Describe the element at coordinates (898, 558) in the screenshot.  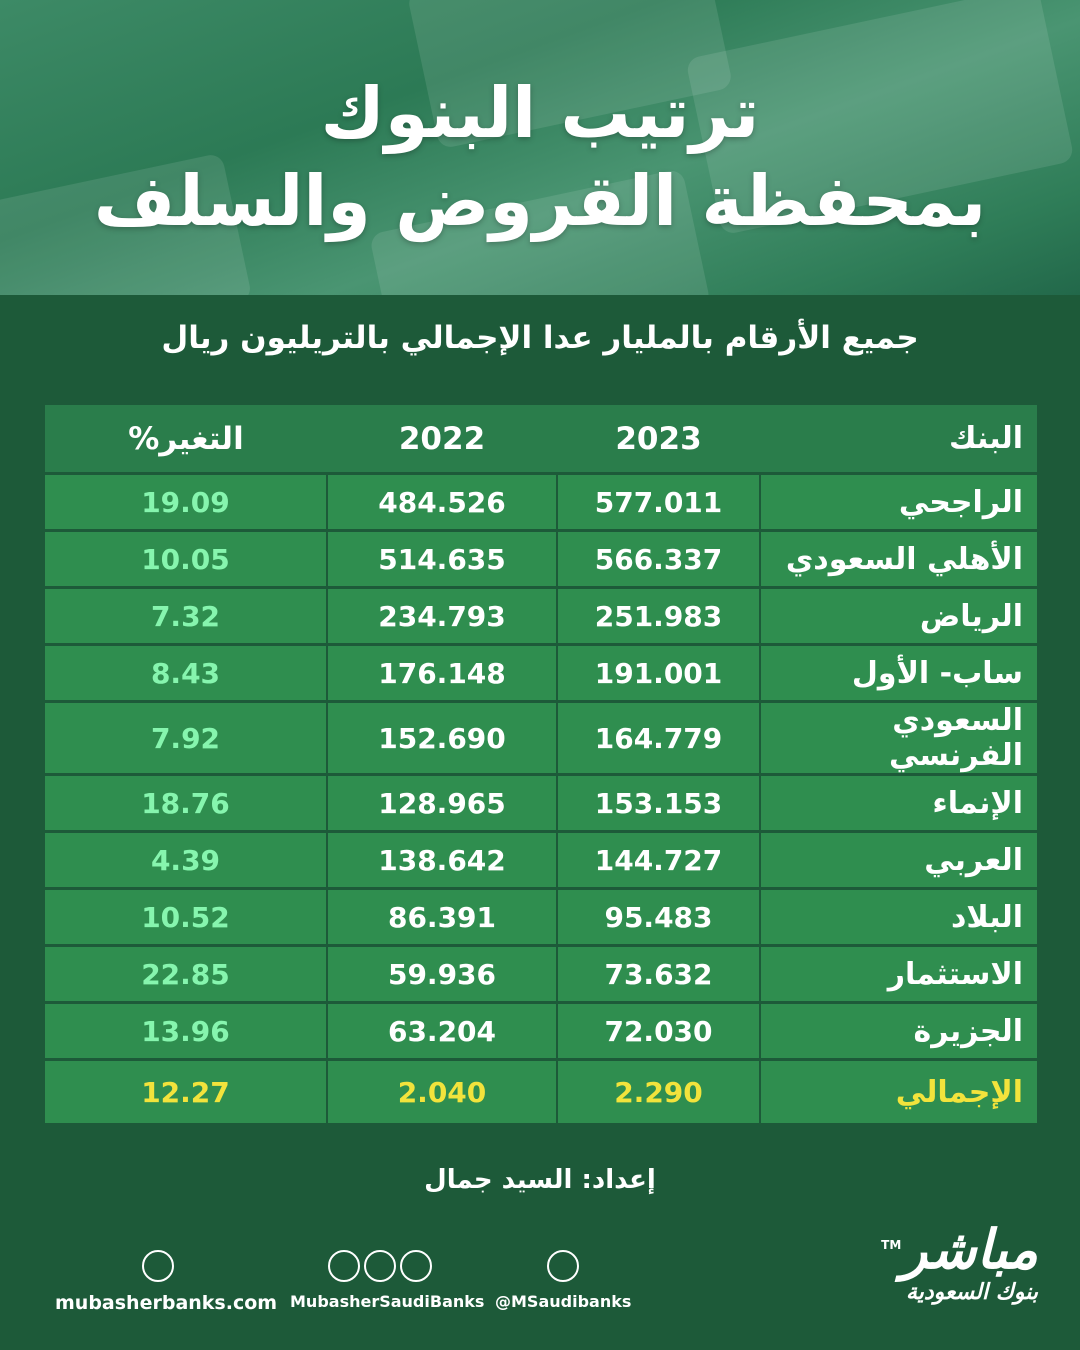
I see `table-cell: الأهلي السعودي` at that location.